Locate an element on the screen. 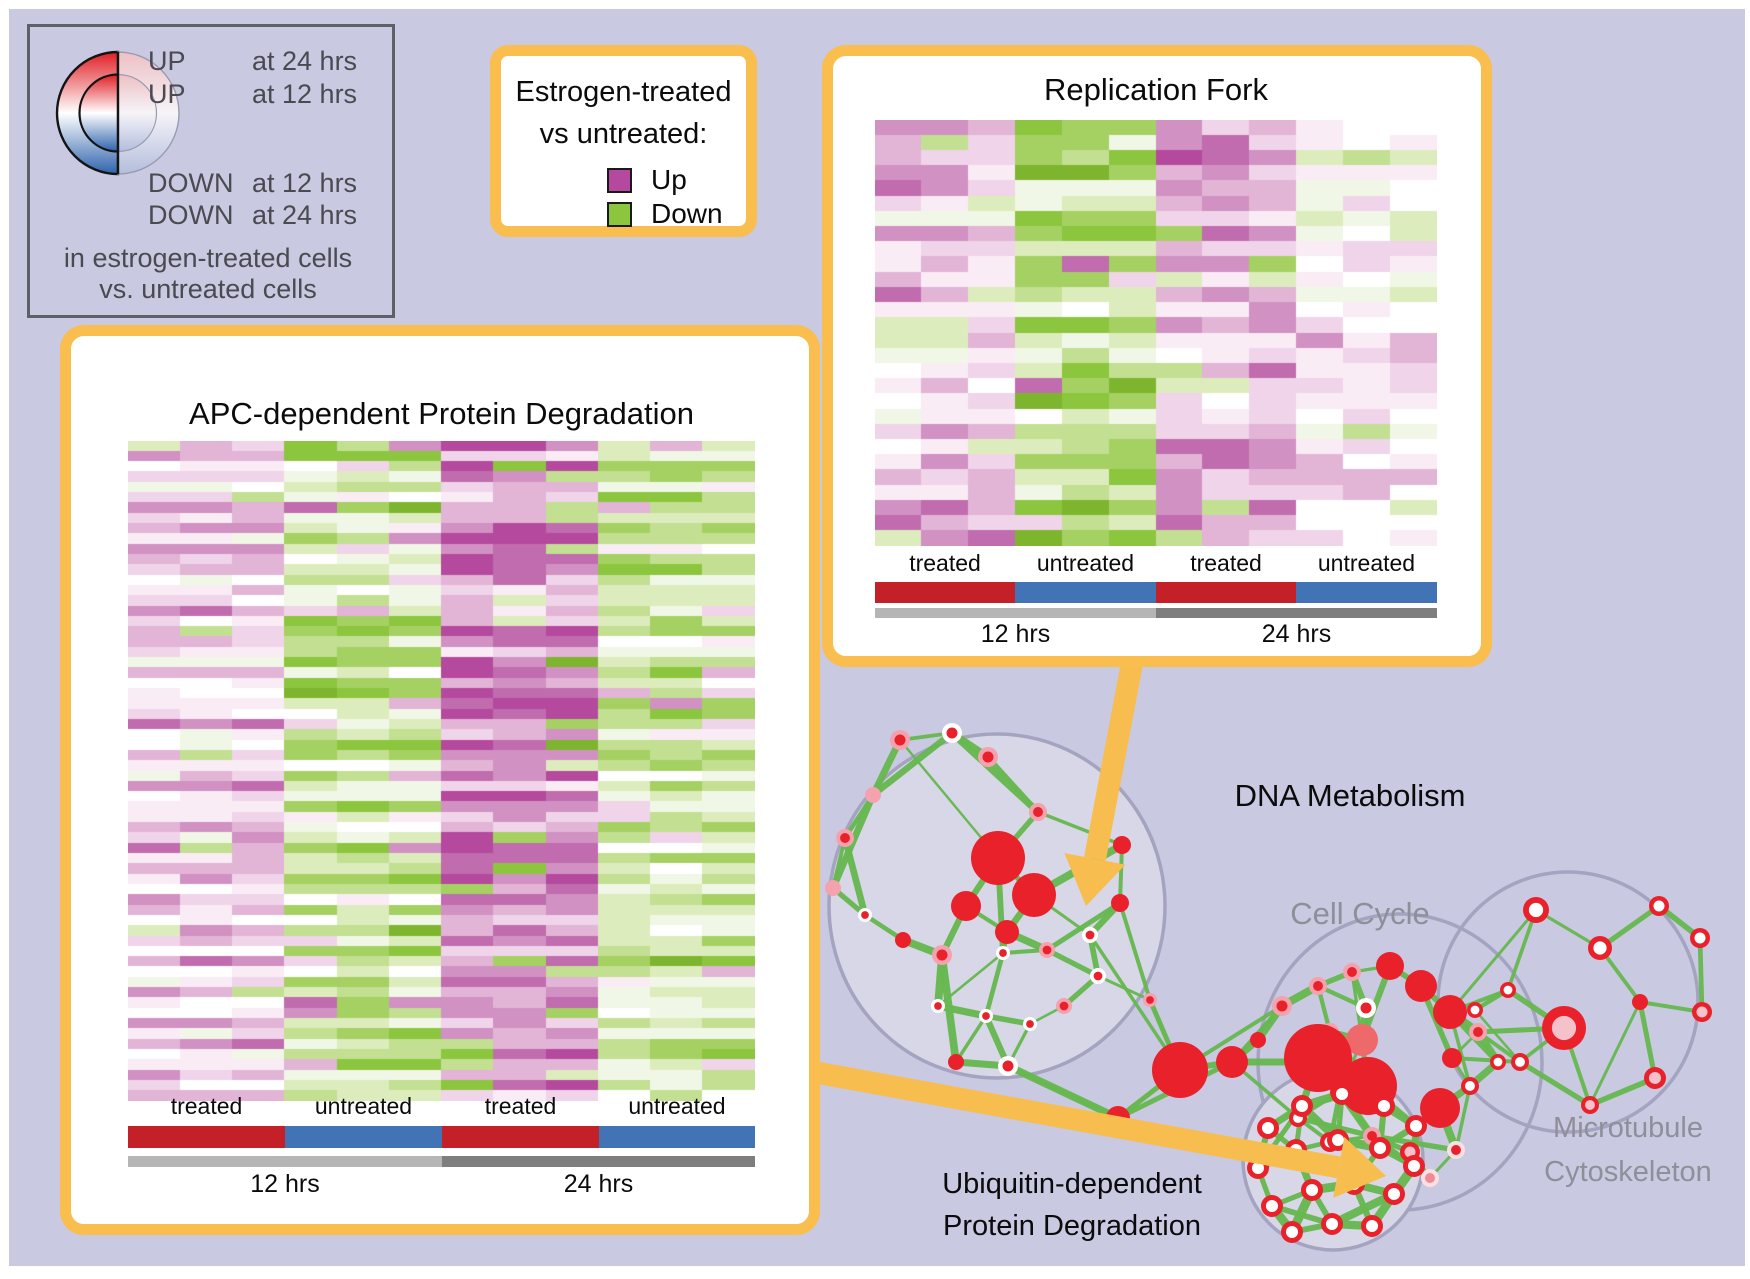 The width and height of the screenshot is (1750, 1279). apc-group-label-1: untreated is located at coordinates (363, 1106).